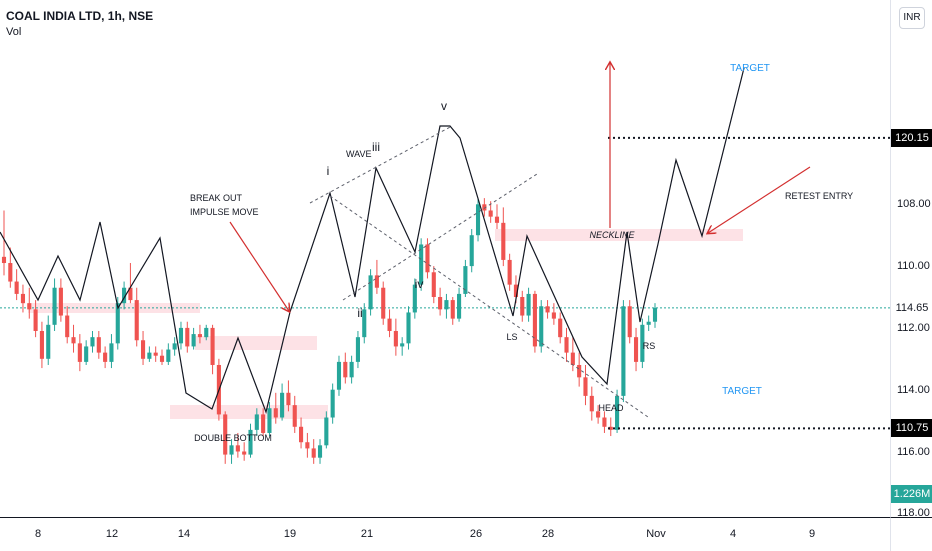 This screenshot has width=932, height=551. Describe the element at coordinates (812, 534) in the screenshot. I see `time-tick: 9` at that location.